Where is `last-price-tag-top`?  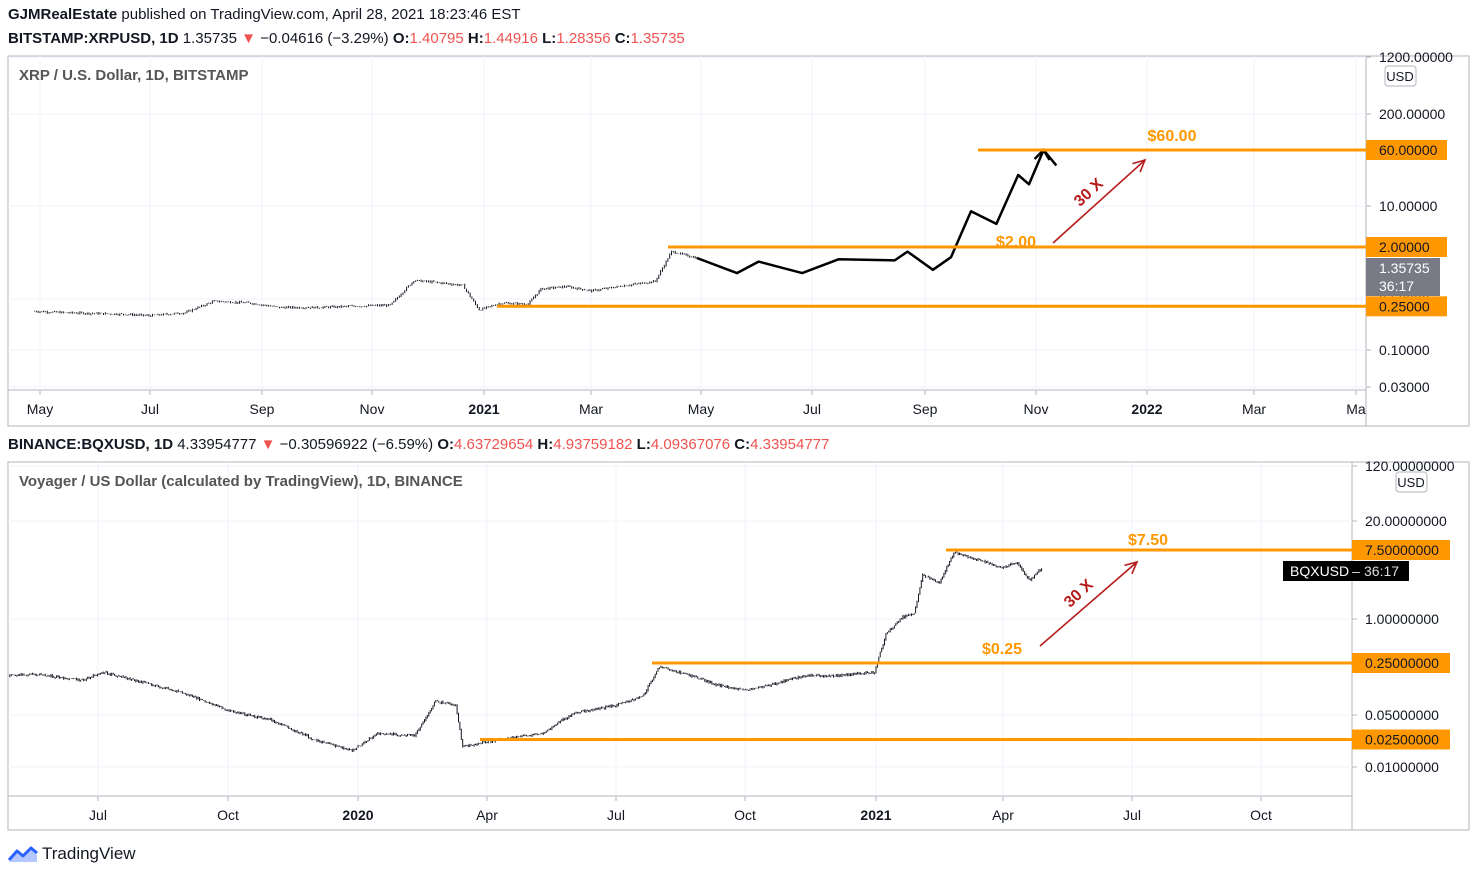
last-price-tag-top is located at coordinates (1403, 277).